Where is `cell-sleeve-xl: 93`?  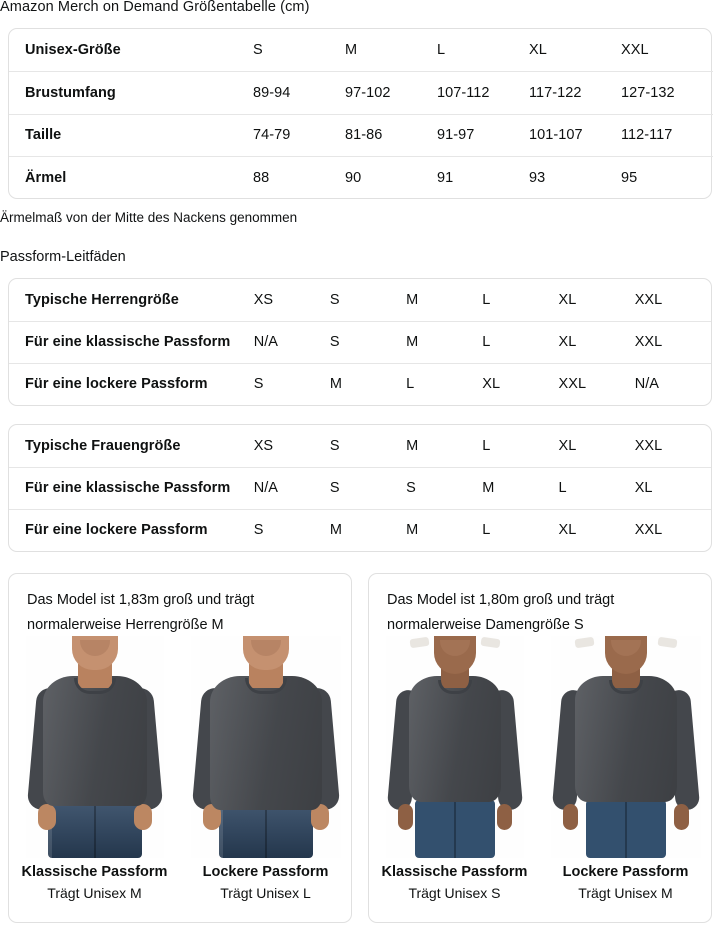
cell-sleeve-xl: 93 is located at coordinates (575, 177).